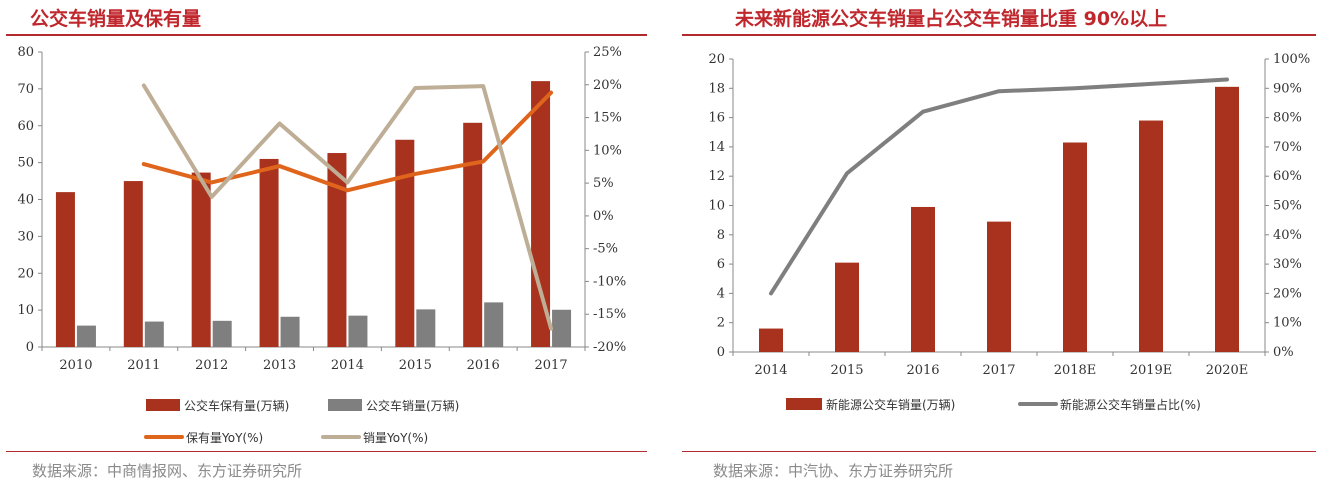 The image size is (1321, 488). I want to click on c0-y-left-tick-label: 40, so click(25, 200).